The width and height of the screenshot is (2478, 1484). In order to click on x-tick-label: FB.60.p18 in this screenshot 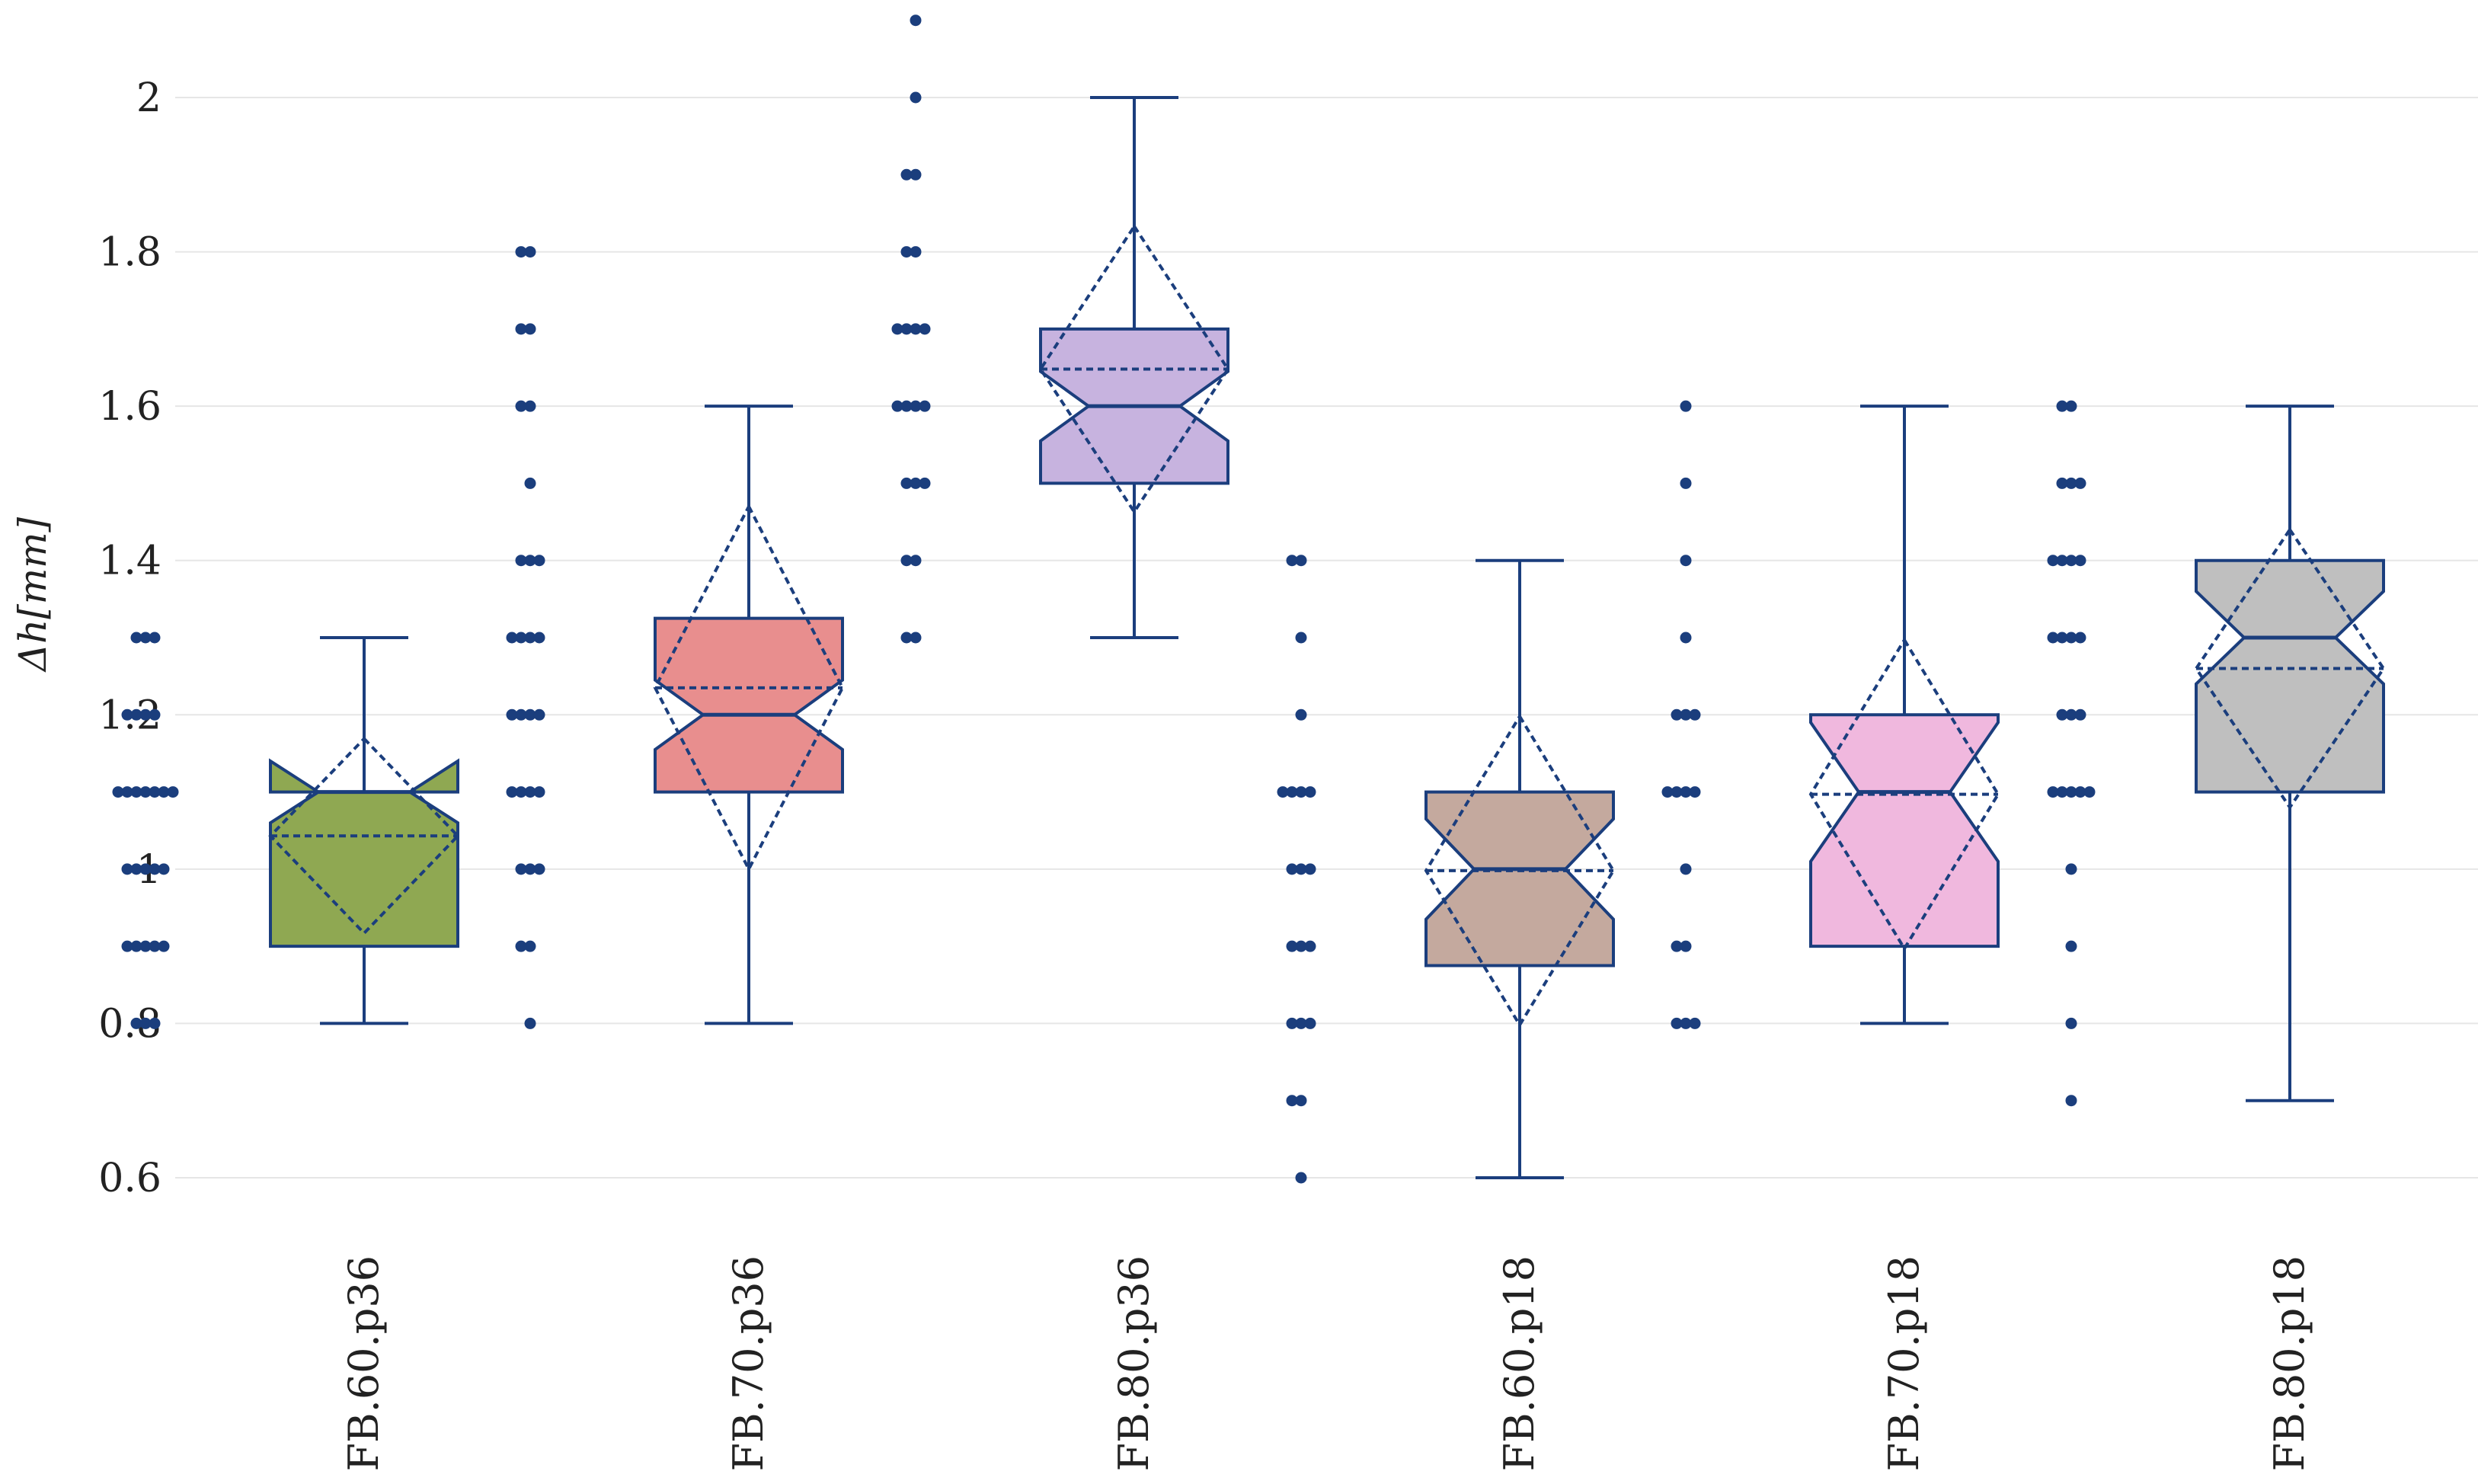, I will do `click(1519, 1363)`.